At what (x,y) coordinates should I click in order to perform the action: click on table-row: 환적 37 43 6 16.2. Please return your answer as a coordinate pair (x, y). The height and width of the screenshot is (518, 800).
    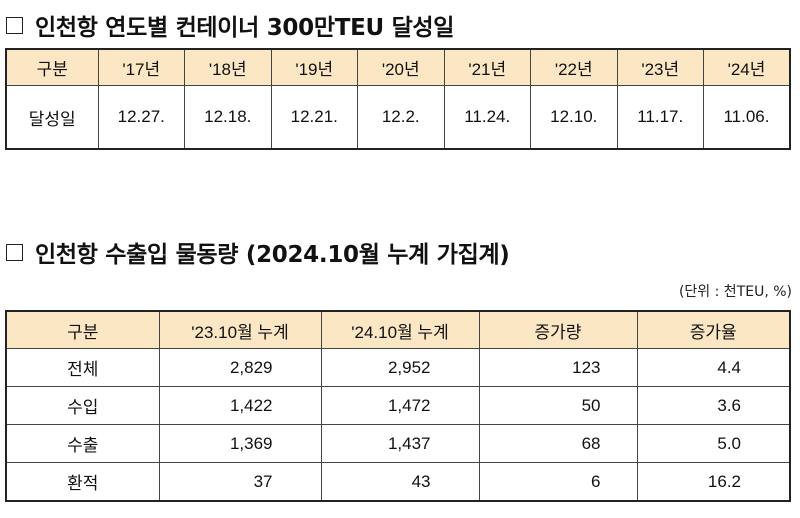
    Looking at the image, I should click on (398, 482).